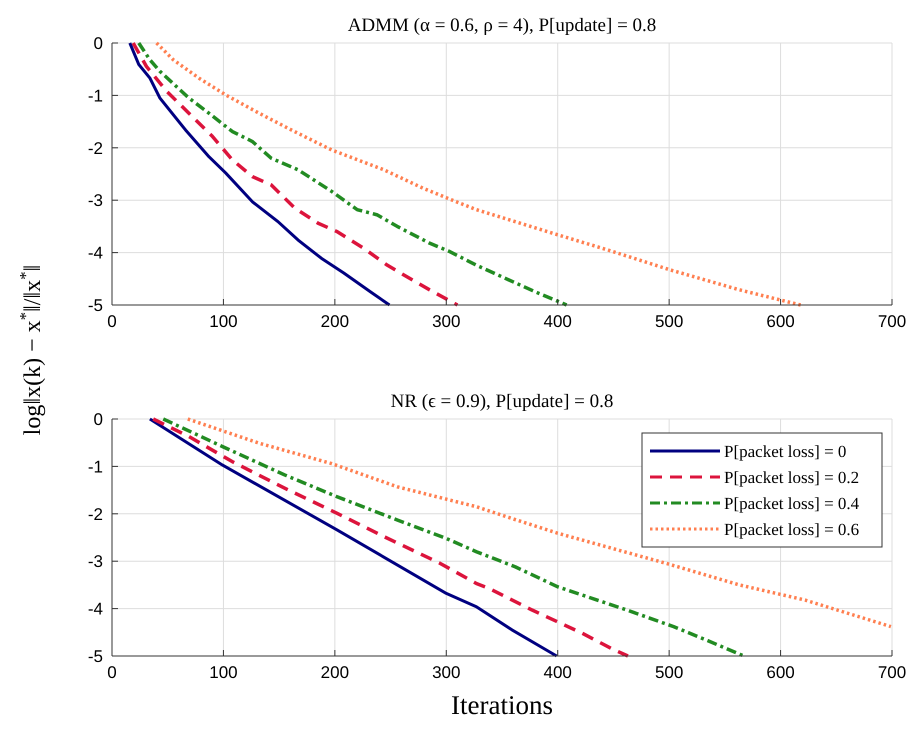 This screenshot has width=920, height=733. I want to click on legend-label: P[packet loss] = 0.2, so click(792, 477).